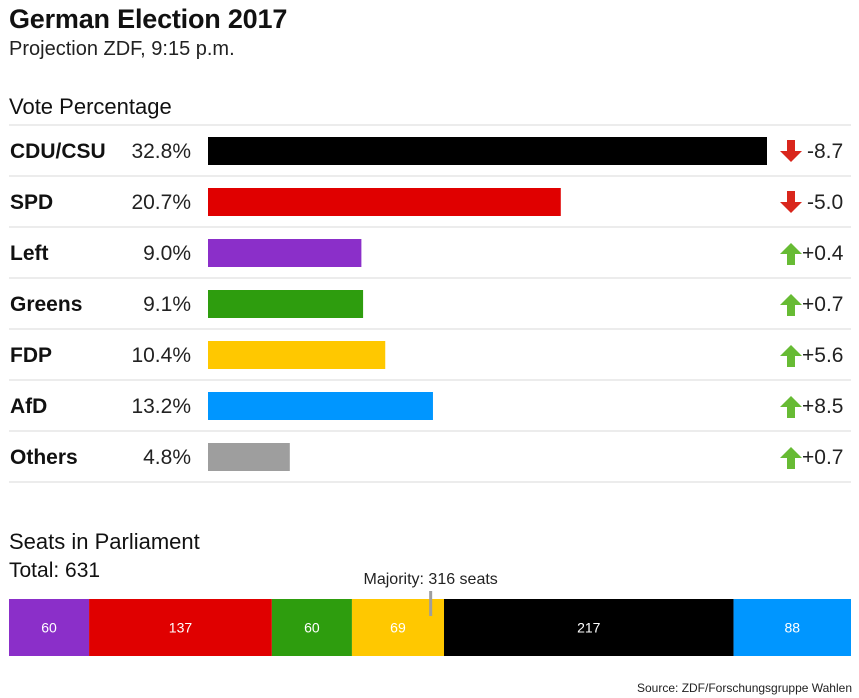 The width and height of the screenshot is (859, 698). I want to click on seat-label: 69, so click(398, 628).